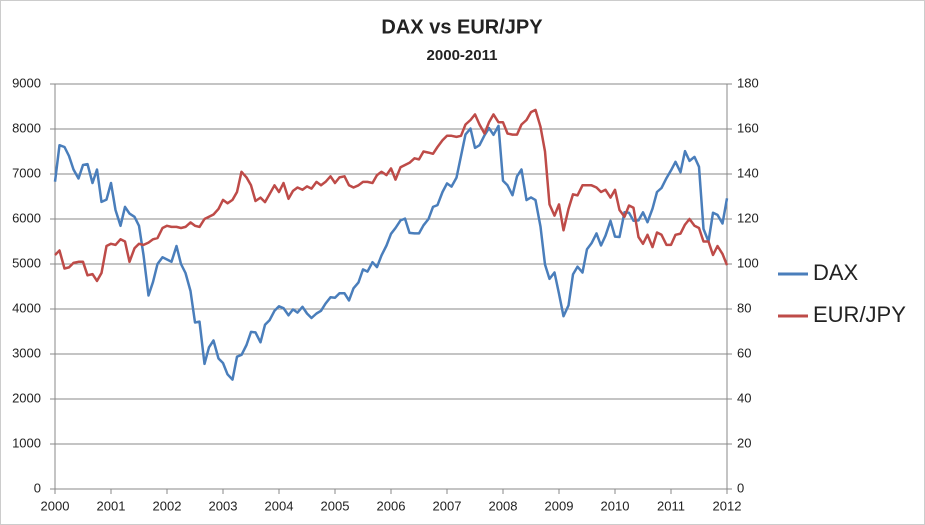 The width and height of the screenshot is (925, 525). Describe the element at coordinates (26, 217) in the screenshot. I see `y-tick-label: 6000` at that location.